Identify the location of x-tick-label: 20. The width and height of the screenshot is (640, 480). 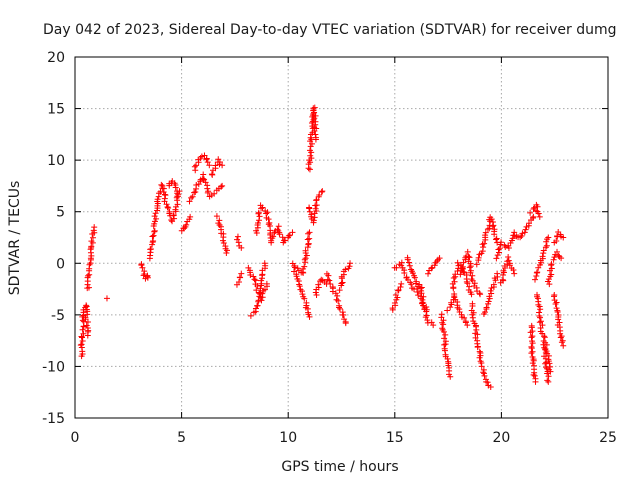
(501, 438).